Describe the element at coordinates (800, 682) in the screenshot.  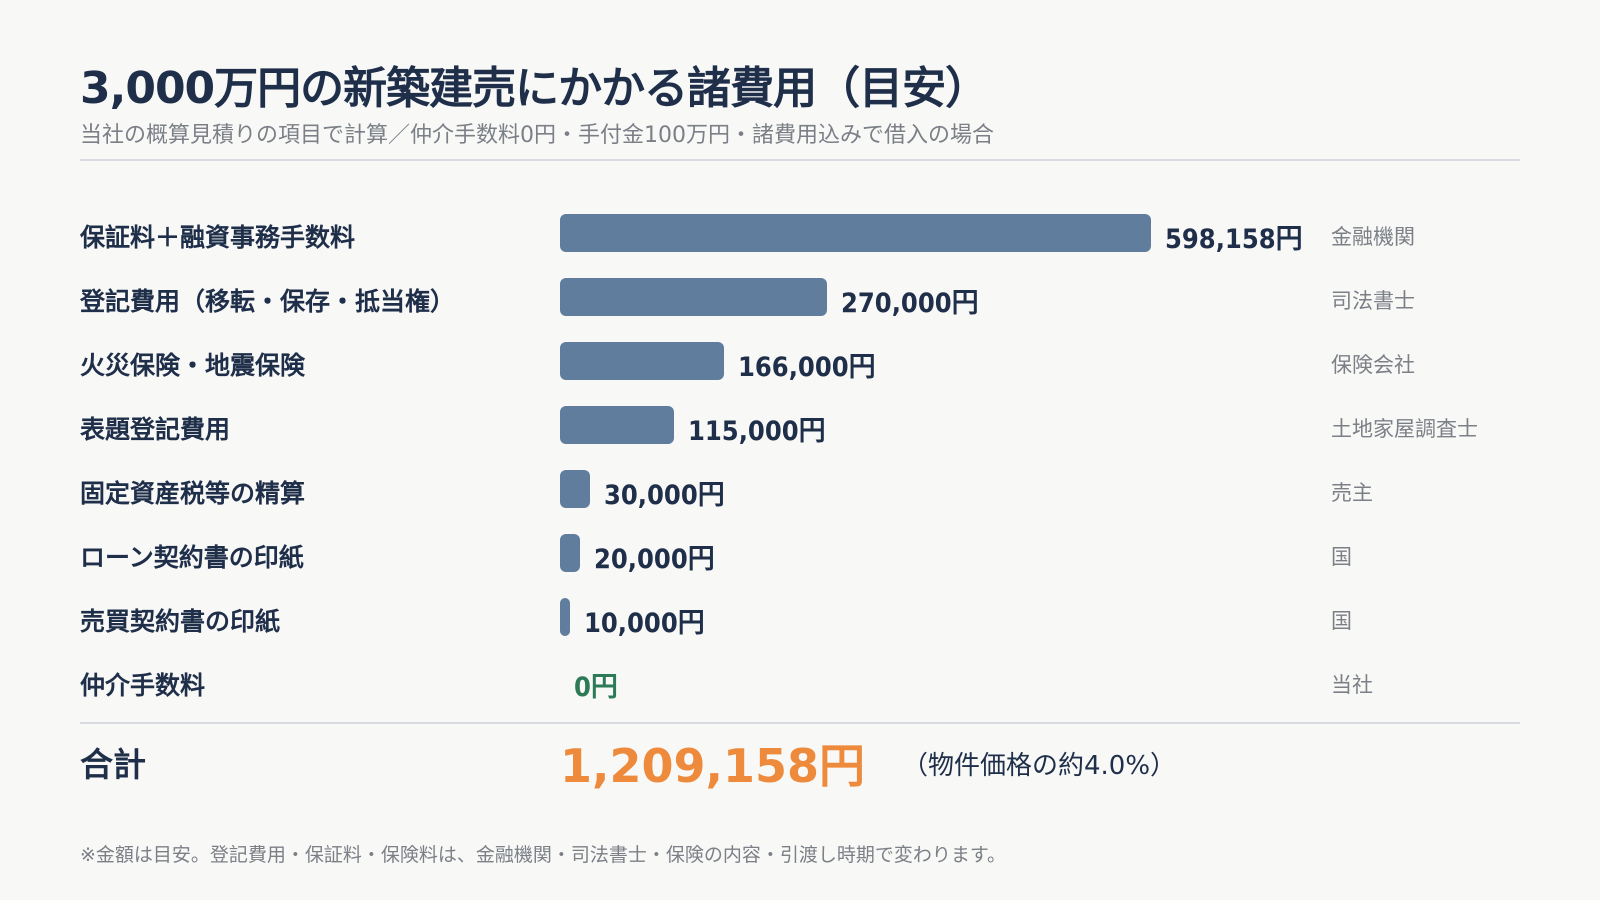
I see `bar-row: 仲介手数料 0円 当社` at that location.